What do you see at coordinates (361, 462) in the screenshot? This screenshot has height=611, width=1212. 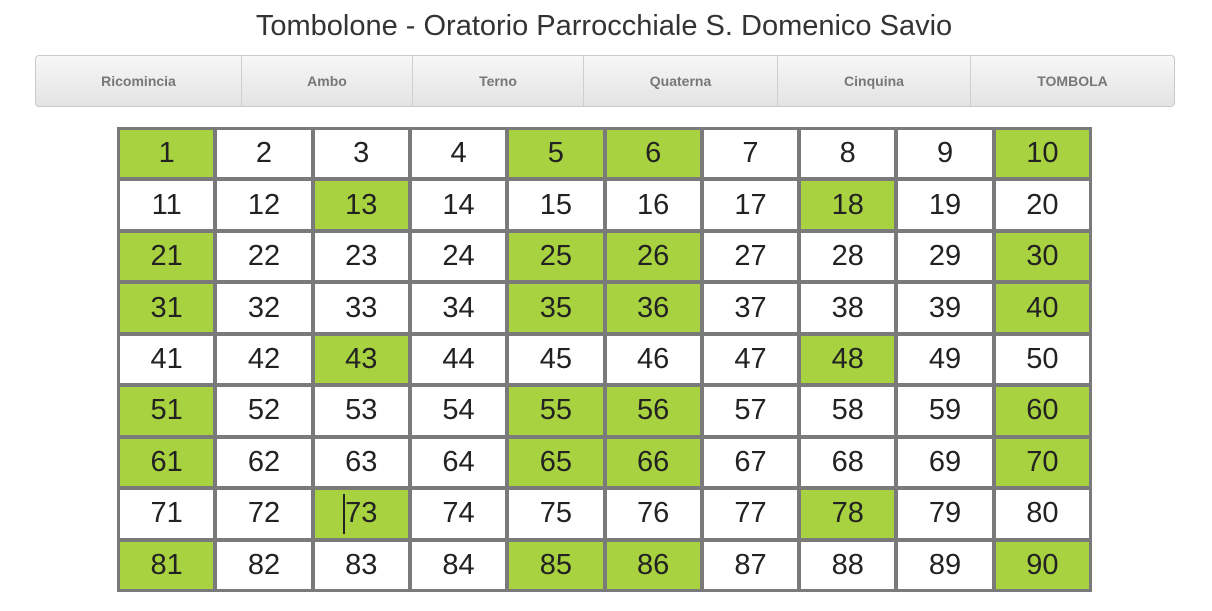 I see `number-cell-63: 63` at bounding box center [361, 462].